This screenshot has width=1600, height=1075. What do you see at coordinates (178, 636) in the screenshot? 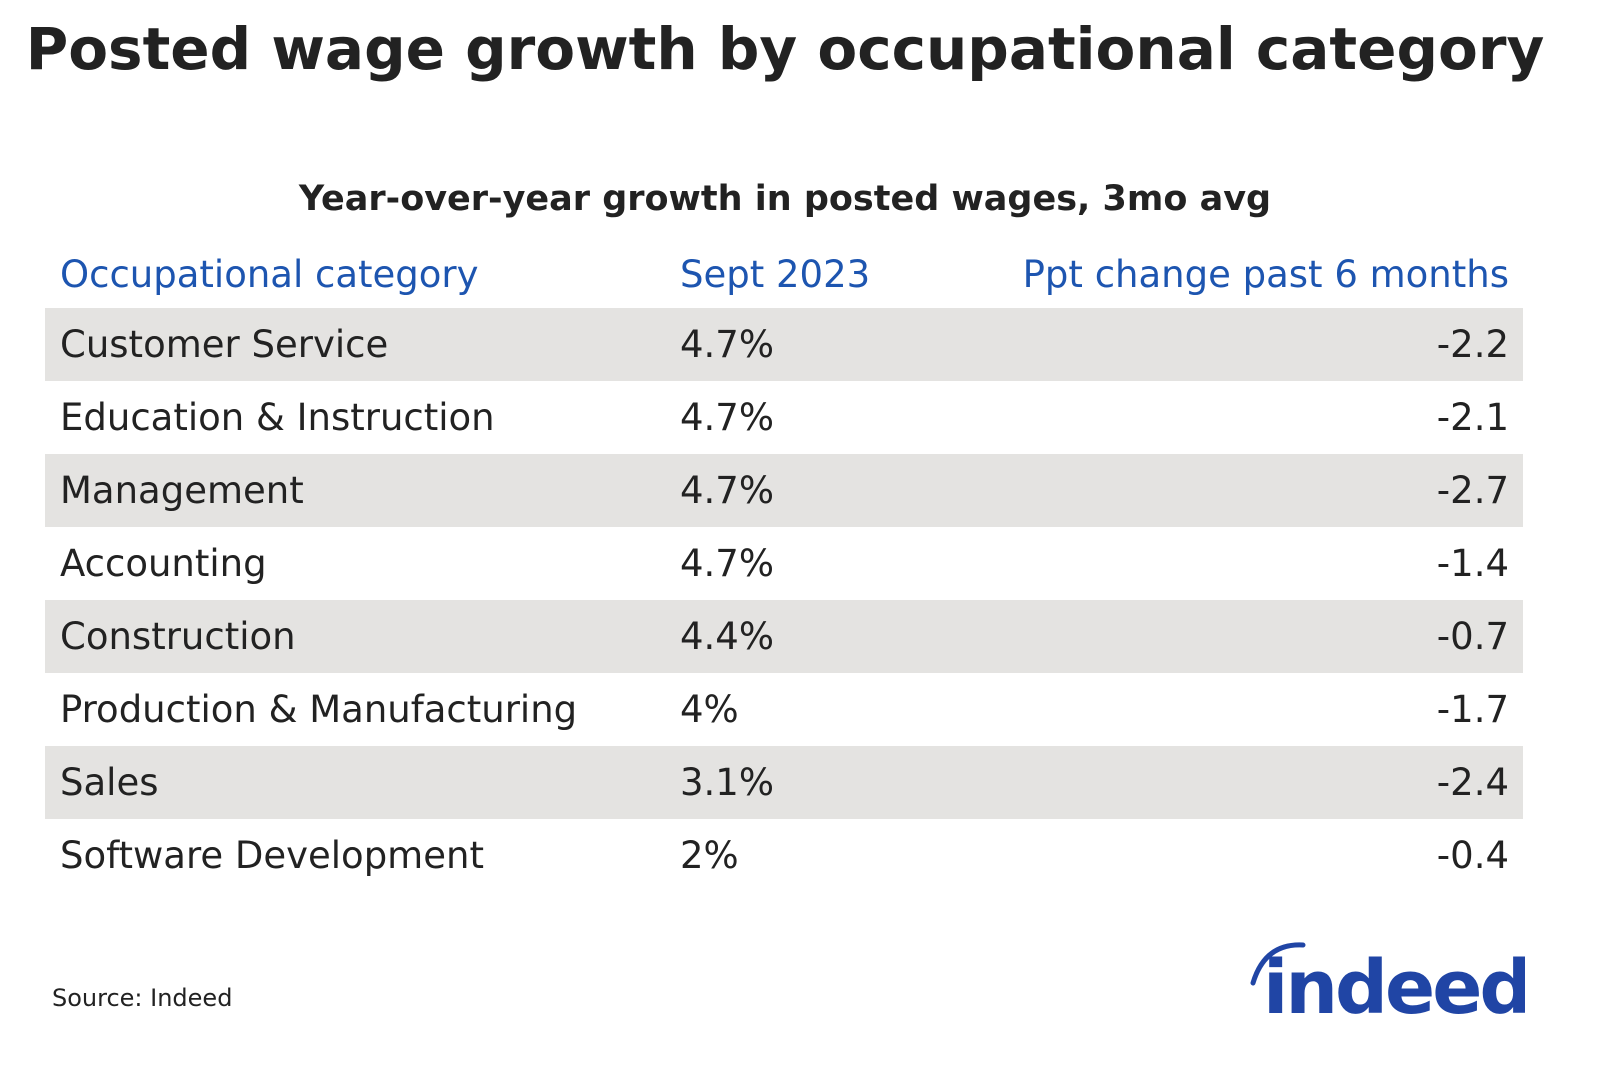
I see `category-cell: Construction` at bounding box center [178, 636].